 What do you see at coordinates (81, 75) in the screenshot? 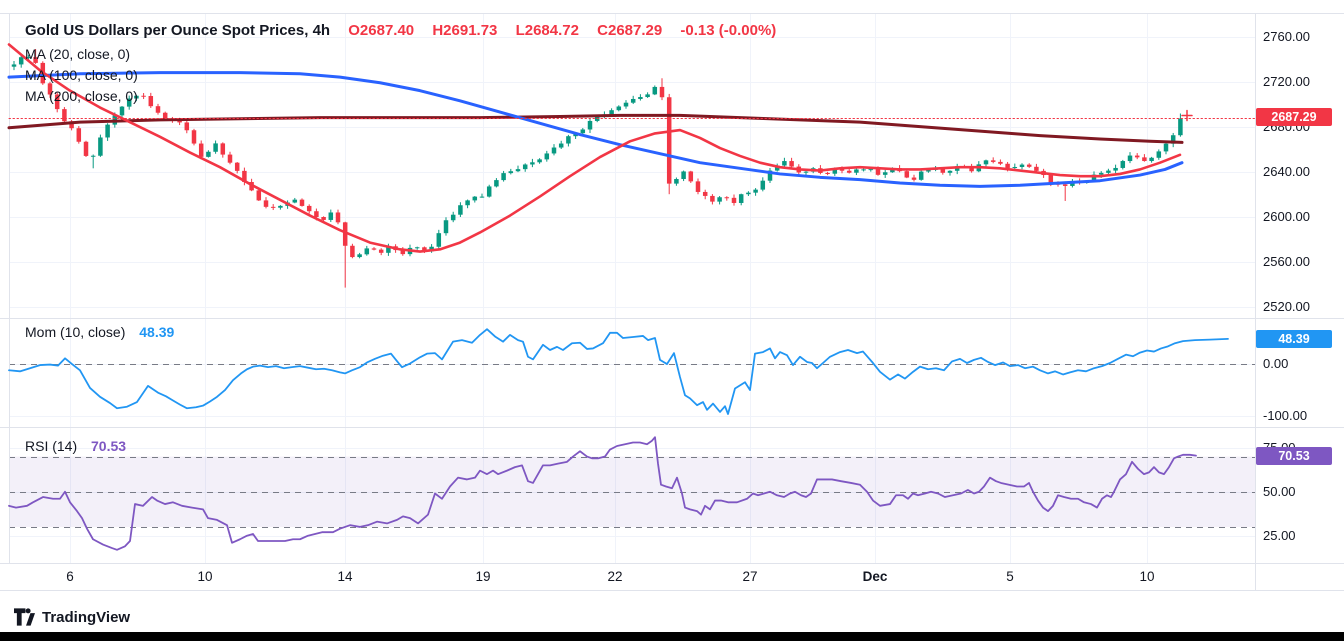
I see `legend-ma-100: MA (100, close, 0)` at bounding box center [81, 75].